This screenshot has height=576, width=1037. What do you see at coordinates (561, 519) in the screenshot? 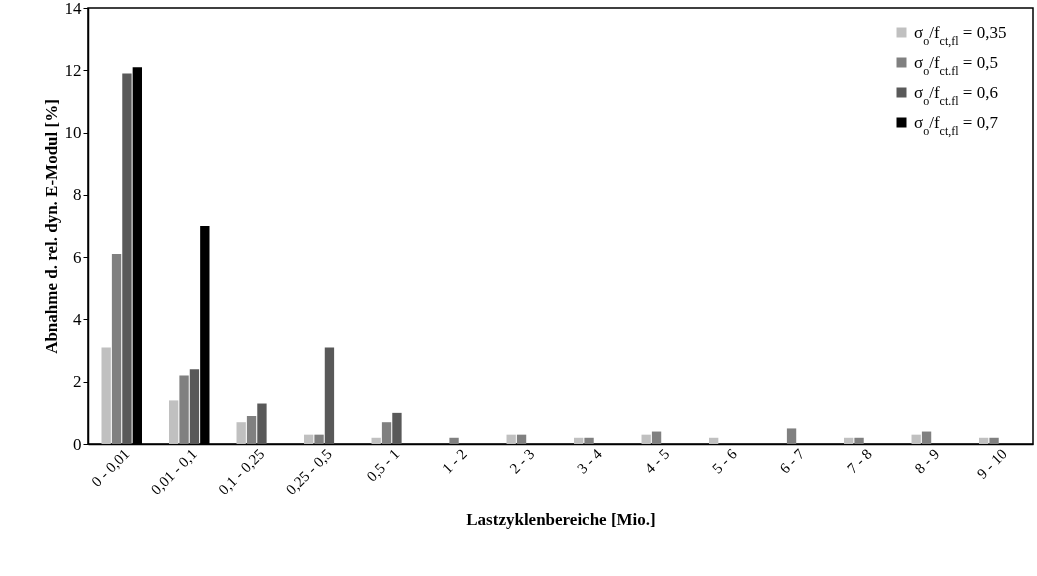
I see `x-axis-title: Lastzyklenbereiche [Mio.]` at bounding box center [561, 519].